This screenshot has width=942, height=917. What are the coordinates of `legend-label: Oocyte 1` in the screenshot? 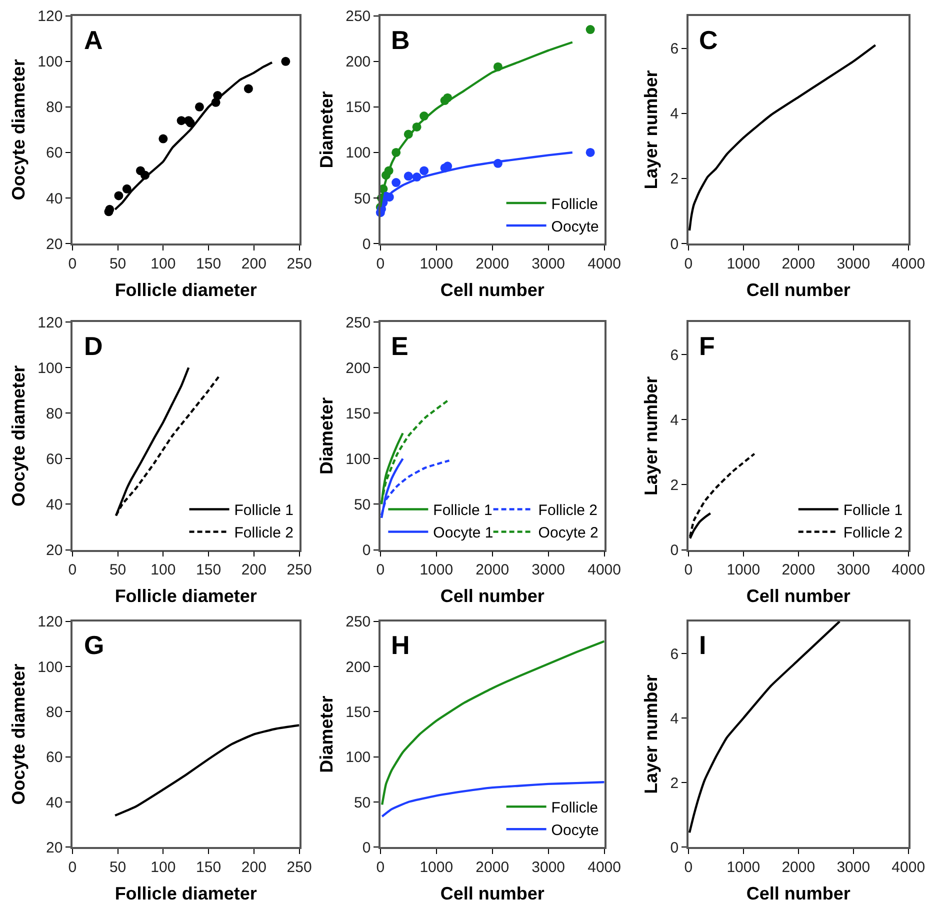 It's located at (463, 533).